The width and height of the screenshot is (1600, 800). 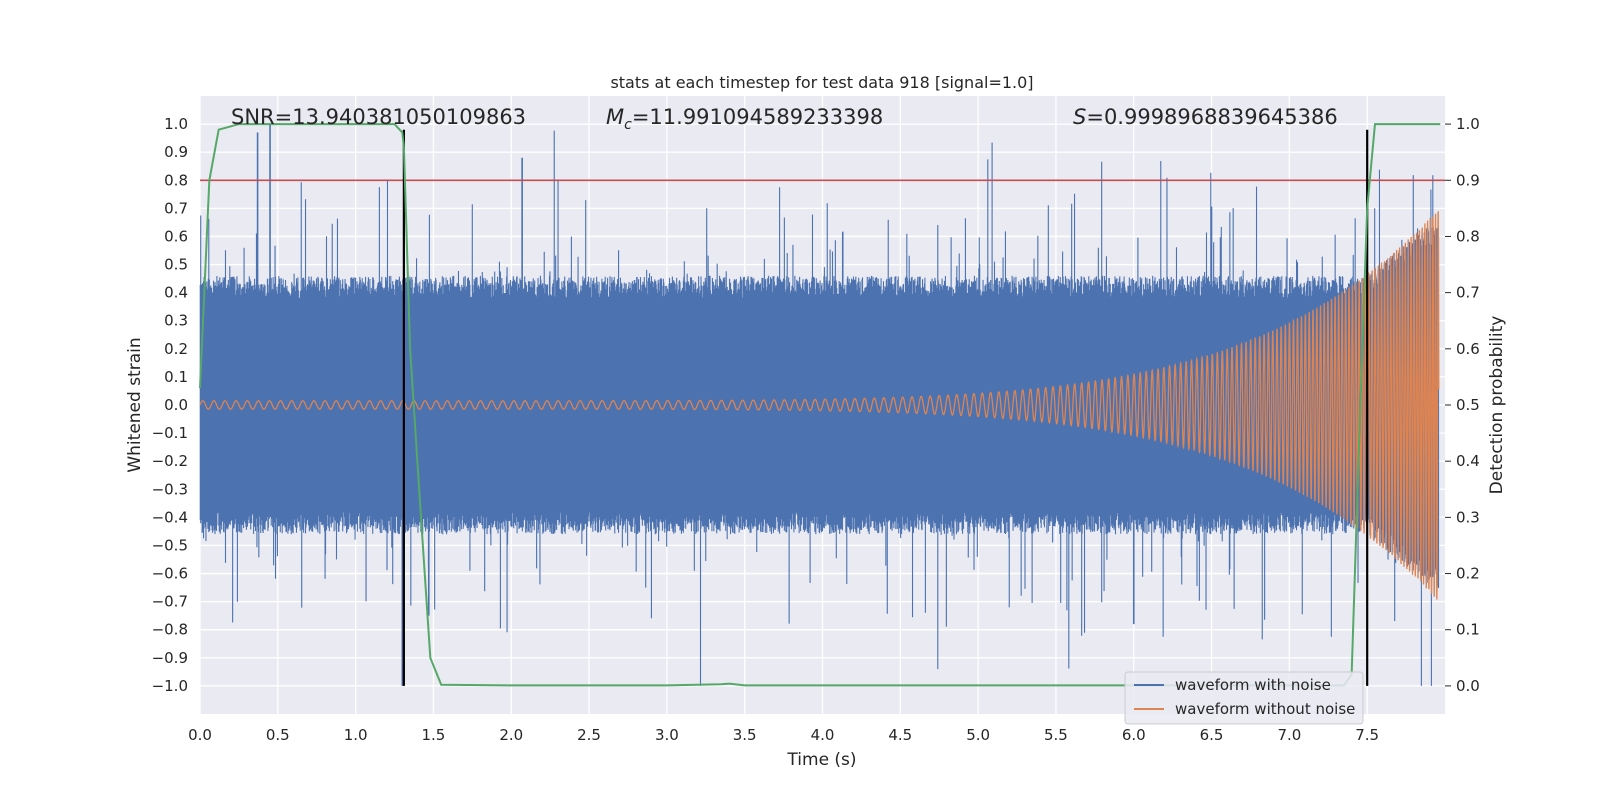 What do you see at coordinates (1289, 735) in the screenshot?
I see `x-tick-label: 7.0` at bounding box center [1289, 735].